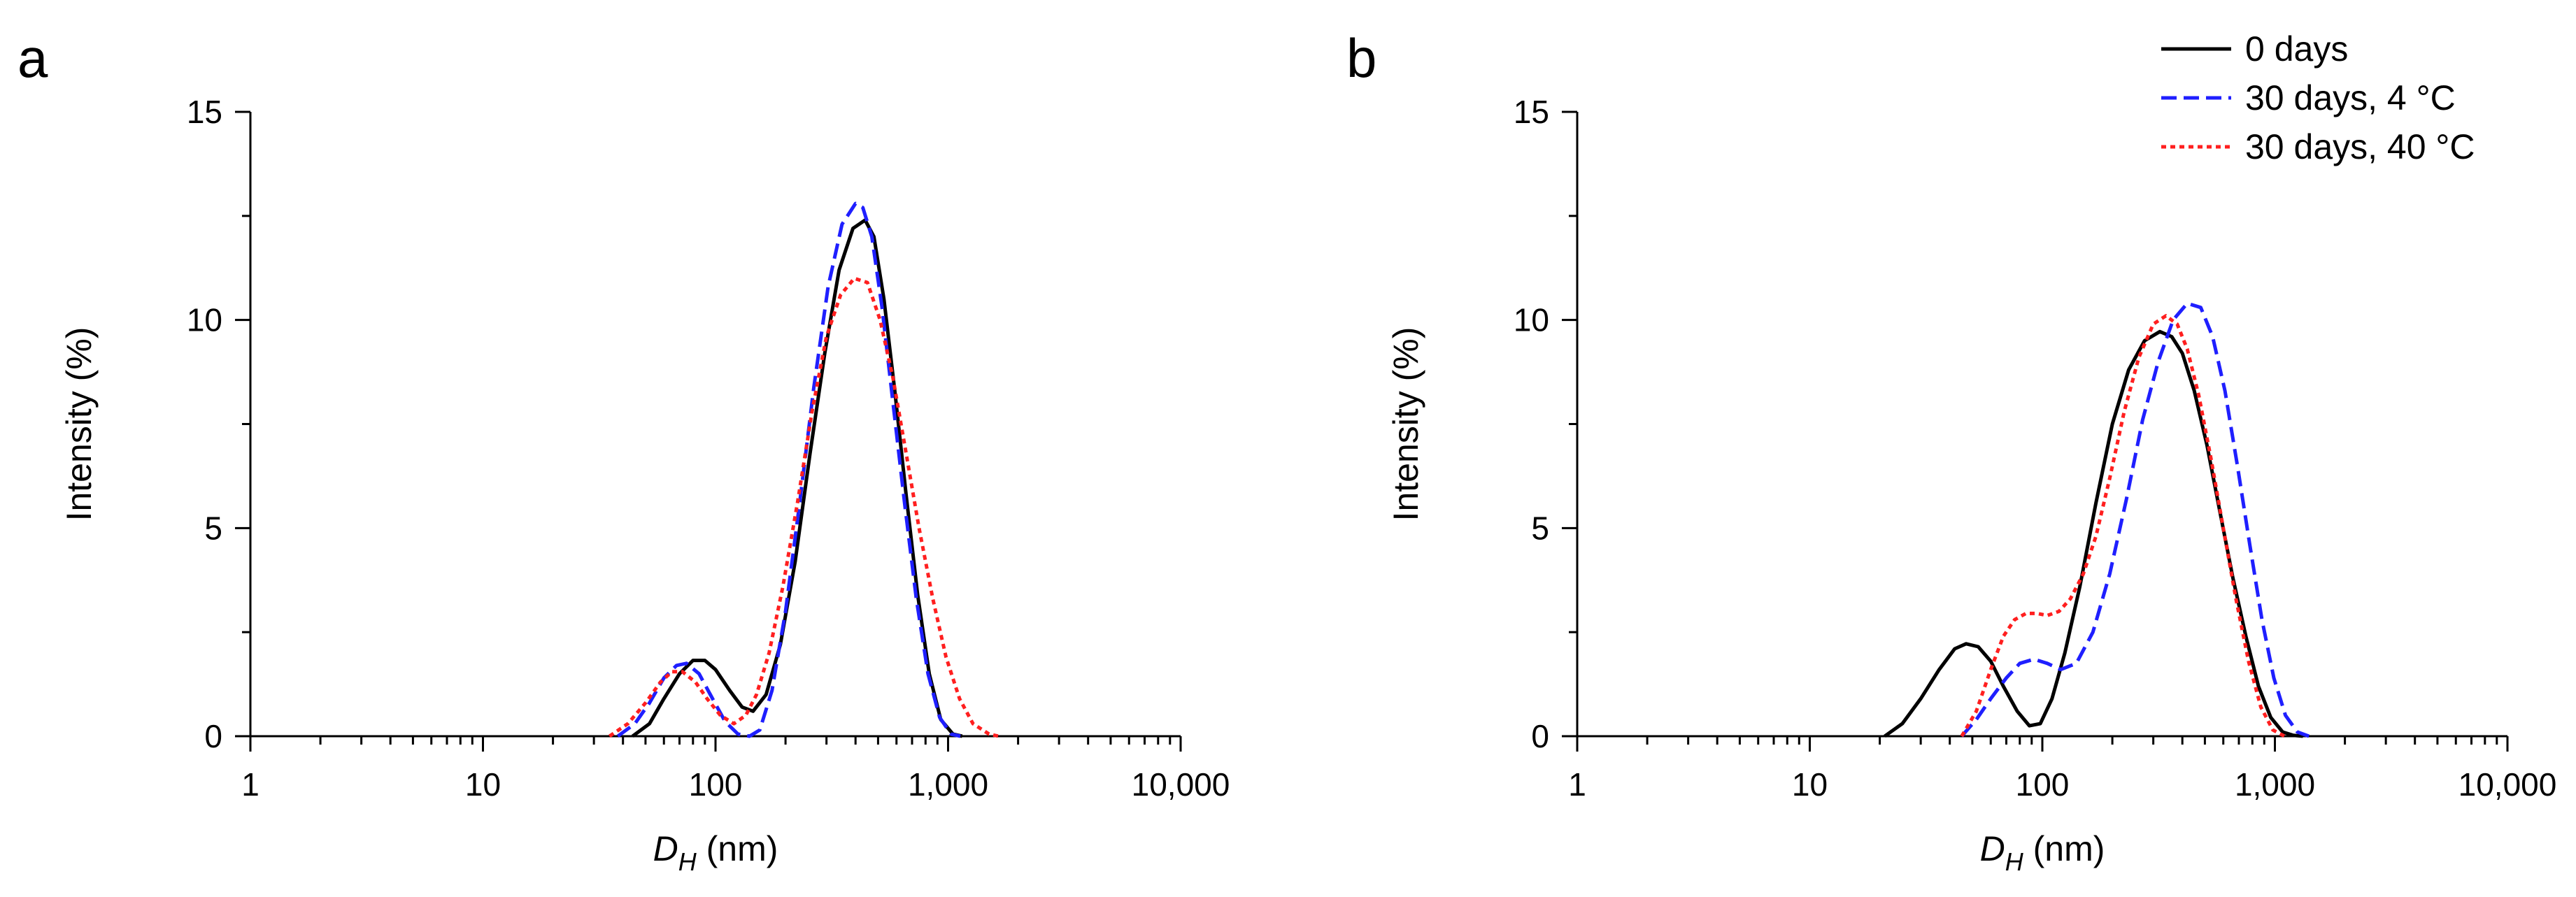  What do you see at coordinates (1361, 58) in the screenshot?
I see `panel-letter: b` at bounding box center [1361, 58].